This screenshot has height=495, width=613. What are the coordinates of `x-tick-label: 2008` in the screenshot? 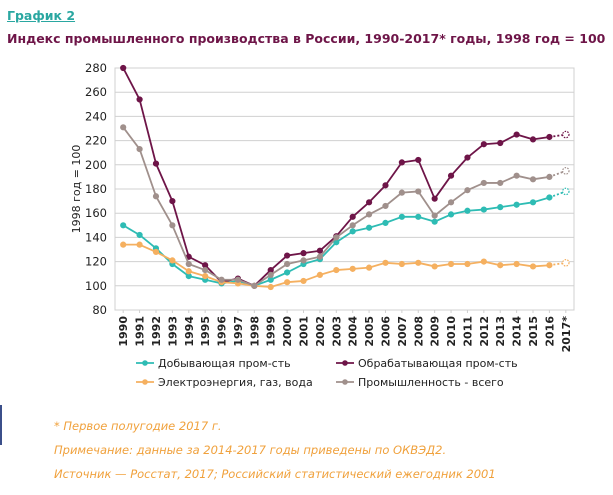 It's located at (418, 331).